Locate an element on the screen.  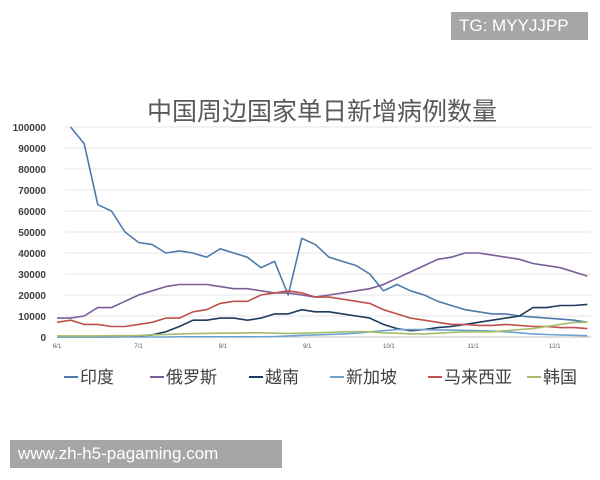
x-tick-label: 9/1 is located at coordinates (307, 347).